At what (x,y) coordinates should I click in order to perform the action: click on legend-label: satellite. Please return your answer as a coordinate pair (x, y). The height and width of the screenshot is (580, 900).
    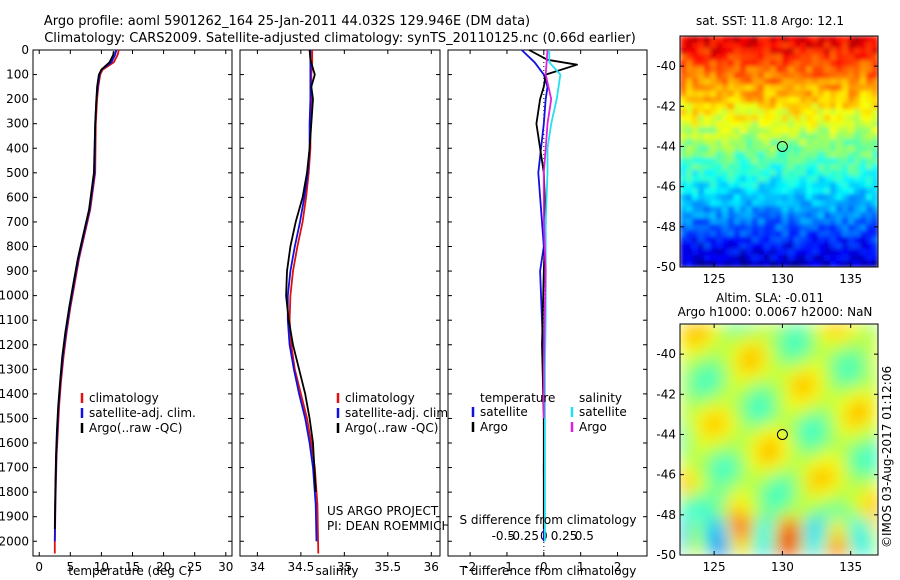
    Looking at the image, I should click on (603, 412).